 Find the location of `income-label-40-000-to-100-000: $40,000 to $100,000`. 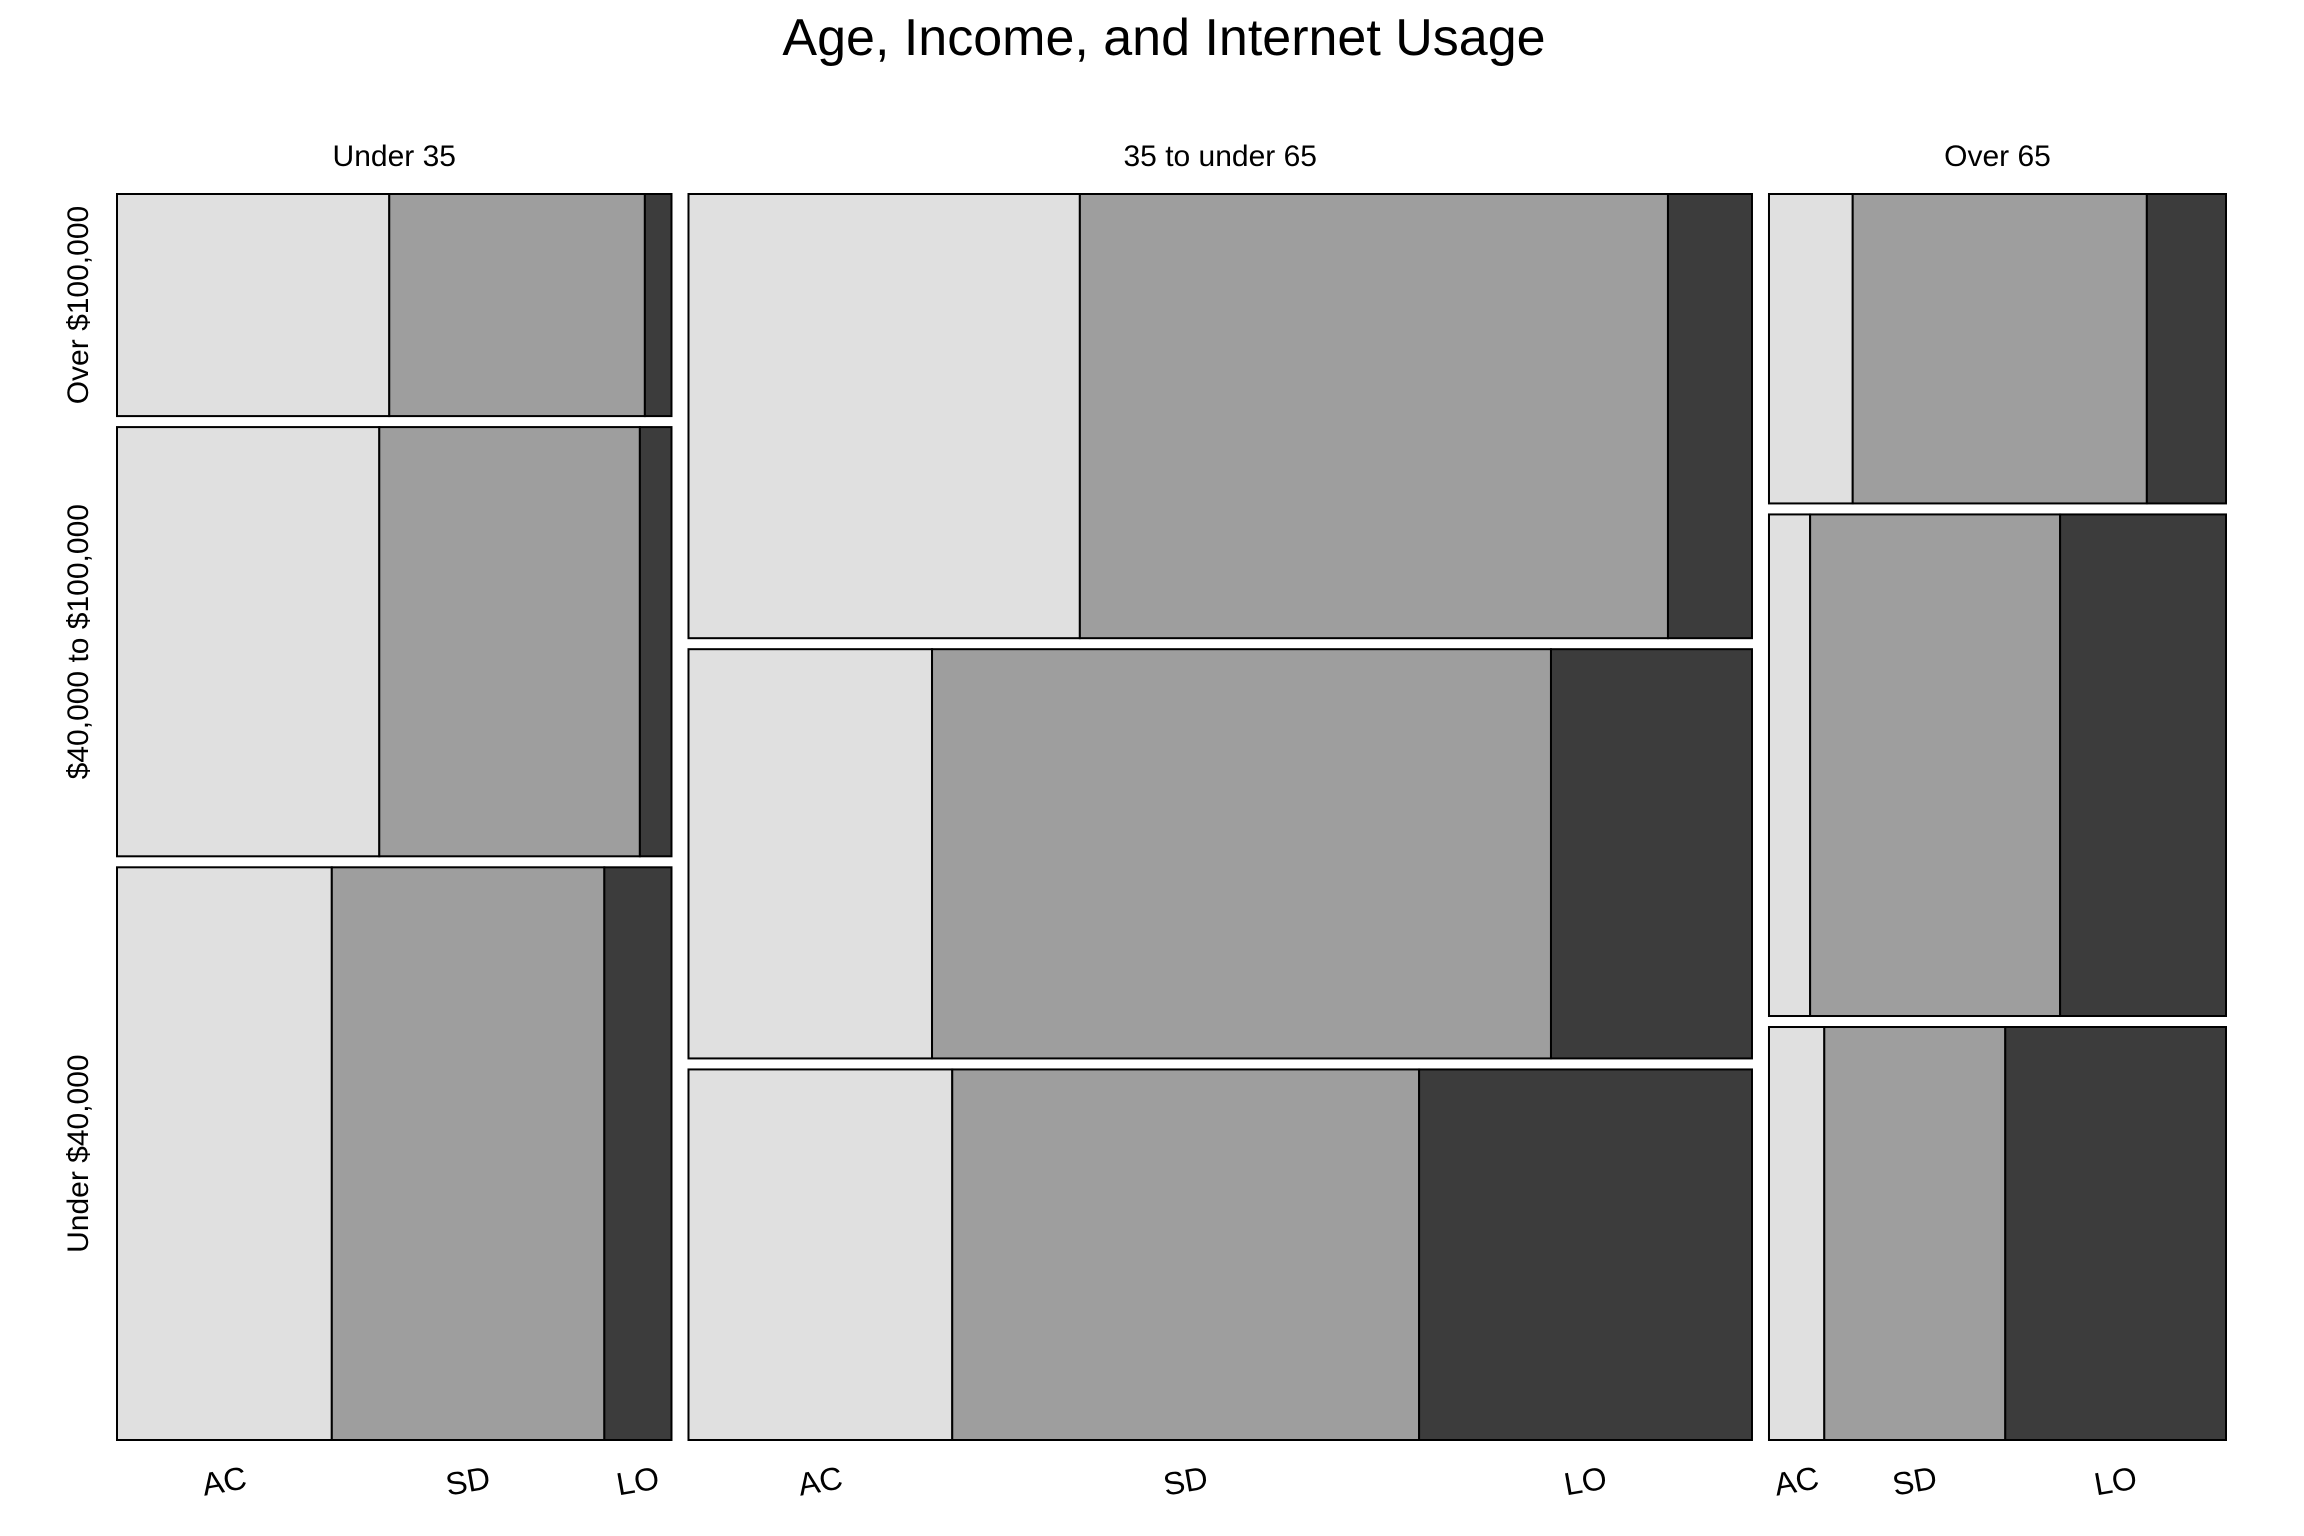

income-label-40-000-to-100-000: $40,000 to $100,000 is located at coordinates (78, 641).